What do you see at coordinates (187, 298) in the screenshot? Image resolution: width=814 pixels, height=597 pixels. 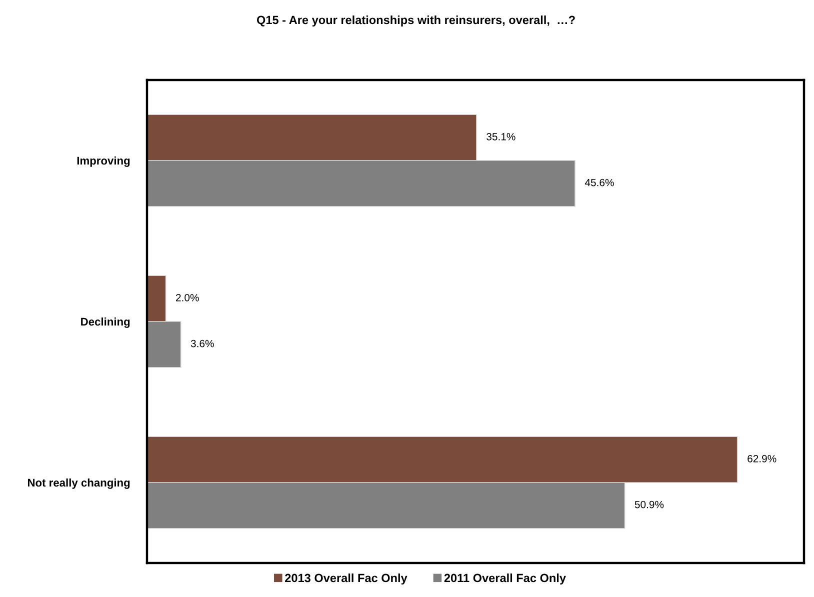 I see `data-label: 2.0%` at bounding box center [187, 298].